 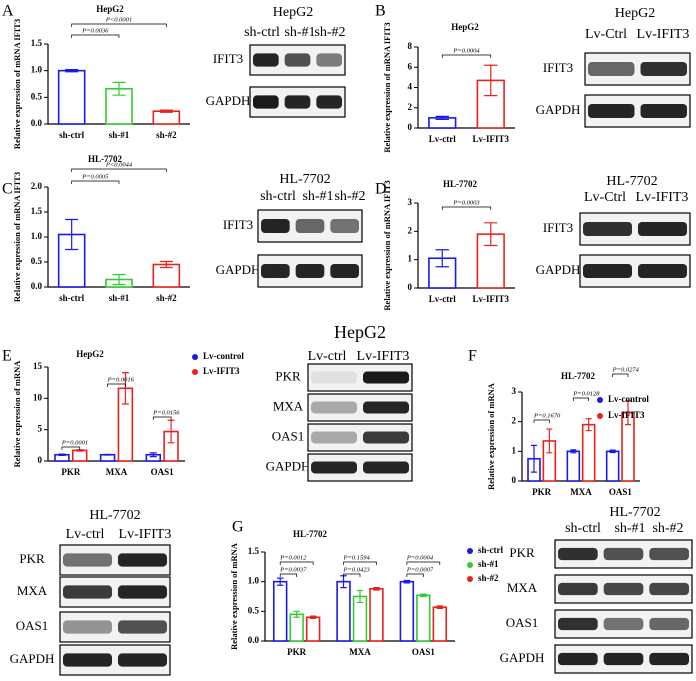 What do you see at coordinates (581, 492) in the screenshot?
I see `x-tick-label: MXA` at bounding box center [581, 492].